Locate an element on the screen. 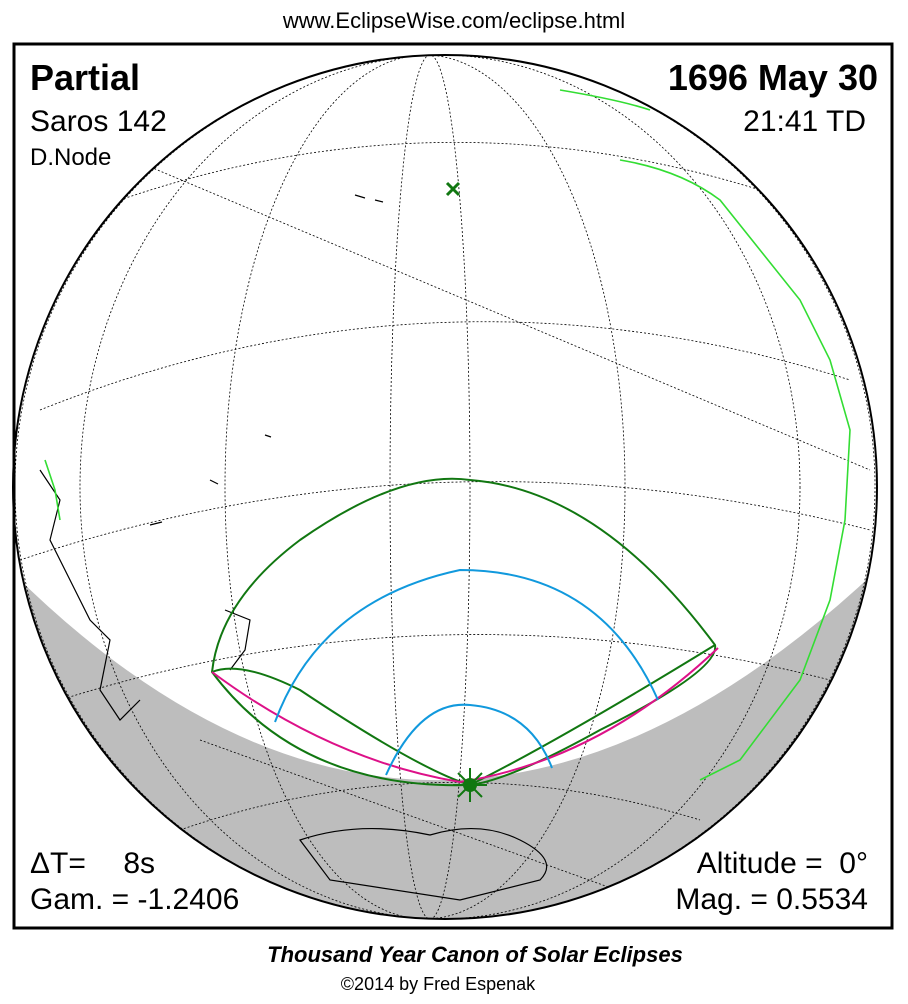 The width and height of the screenshot is (908, 1004). footer-title: Thousand Year Canon of Solar Eclipses is located at coordinates (475, 954).